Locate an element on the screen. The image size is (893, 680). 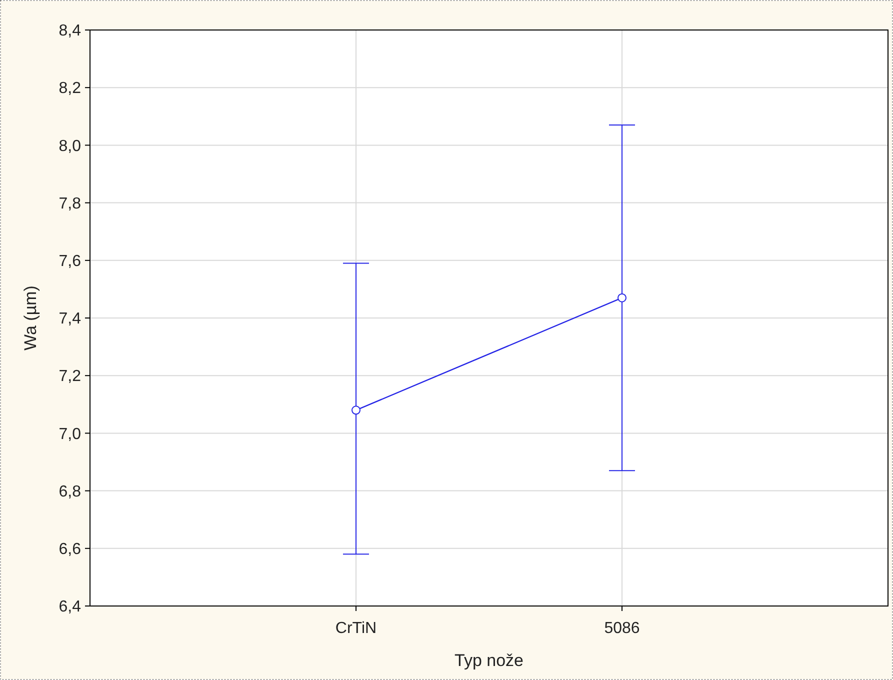
x-axis-title: Typ nože is located at coordinates (489, 660).